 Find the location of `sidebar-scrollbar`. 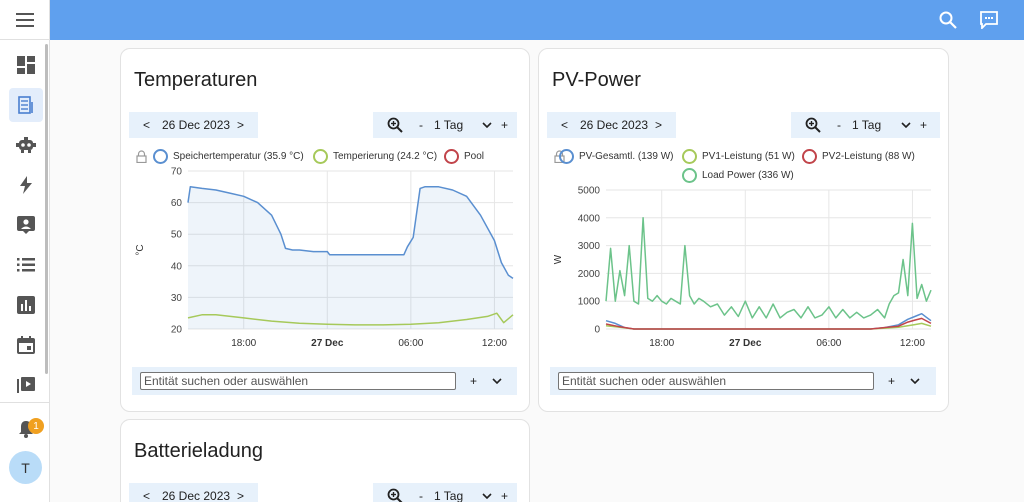

sidebar-scrollbar is located at coordinates (46, 209).